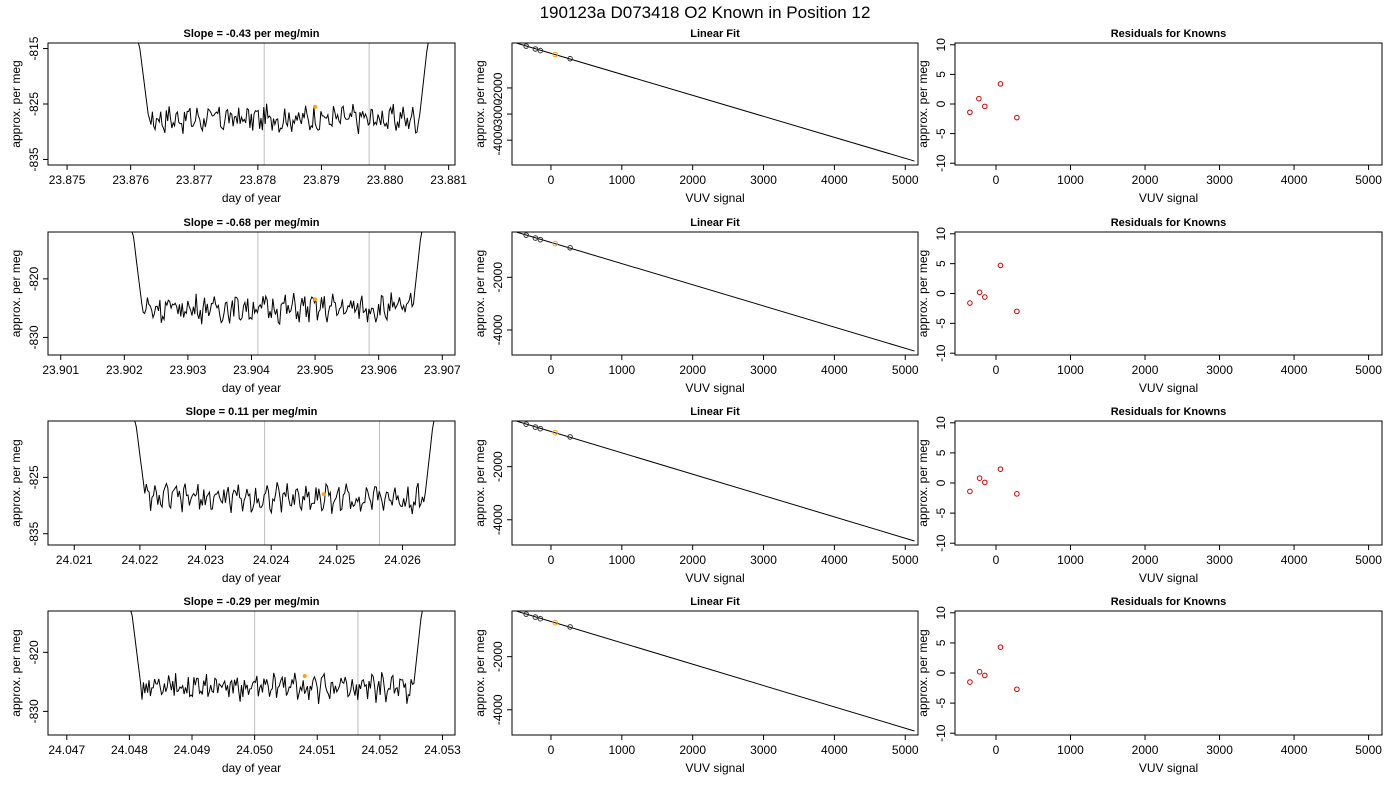 This screenshot has width=1400, height=805. I want to click on y-tick-label: 0, so click(941, 482).